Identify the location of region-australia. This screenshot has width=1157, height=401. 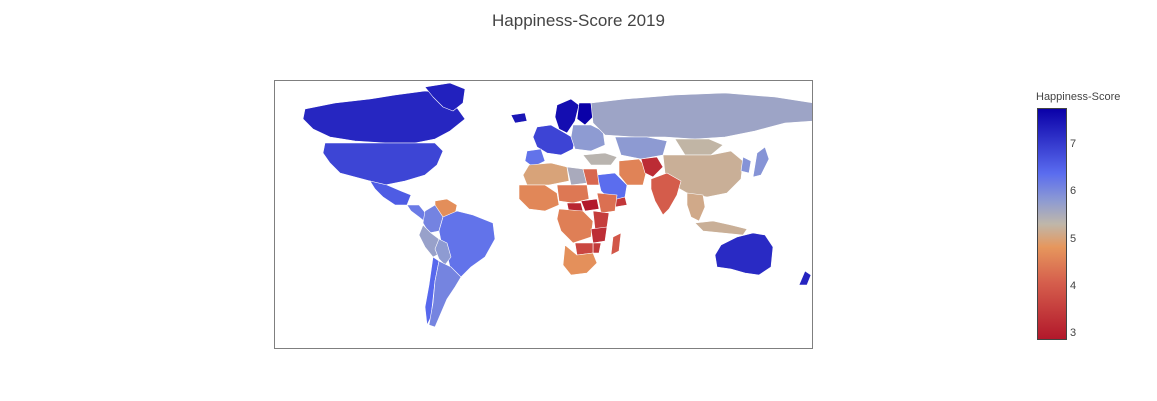
(744, 254).